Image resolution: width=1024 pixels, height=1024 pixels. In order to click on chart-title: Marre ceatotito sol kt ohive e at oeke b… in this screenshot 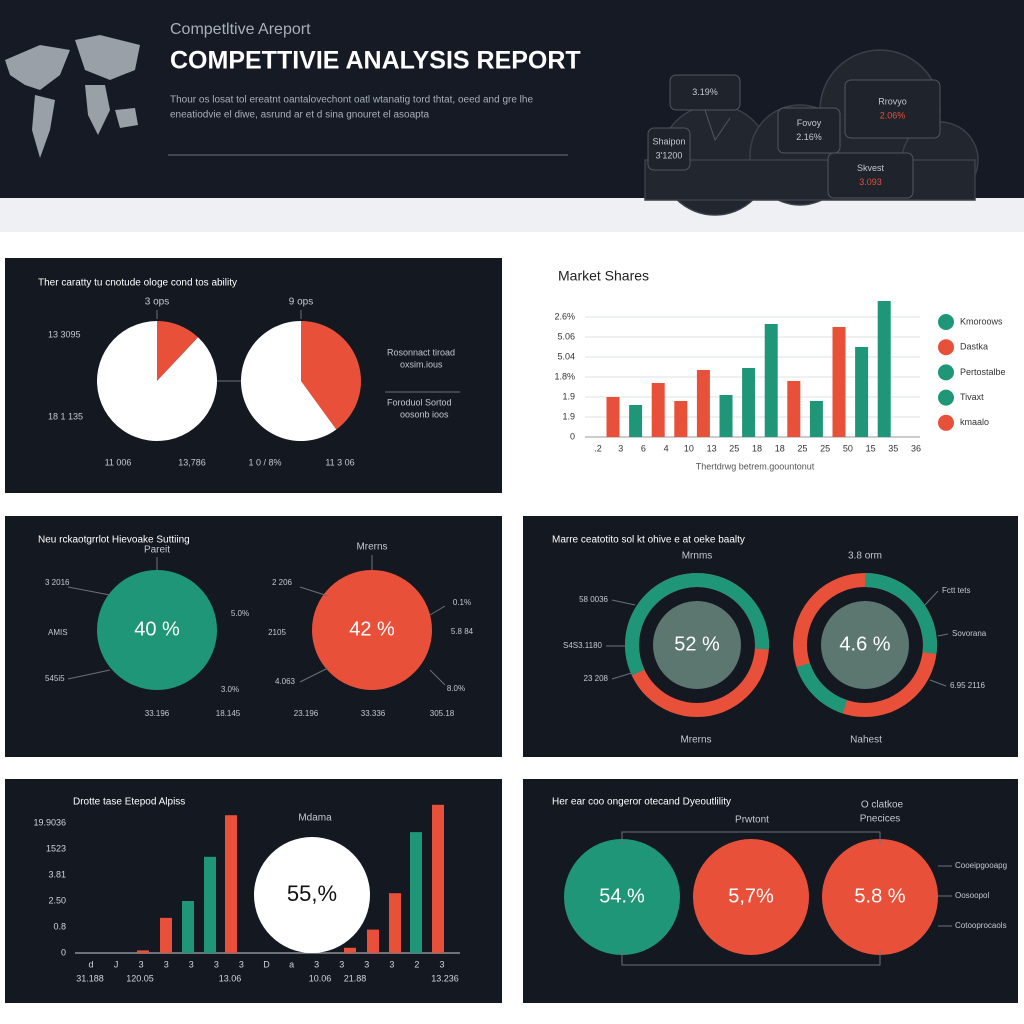, I will do `click(648, 540)`.